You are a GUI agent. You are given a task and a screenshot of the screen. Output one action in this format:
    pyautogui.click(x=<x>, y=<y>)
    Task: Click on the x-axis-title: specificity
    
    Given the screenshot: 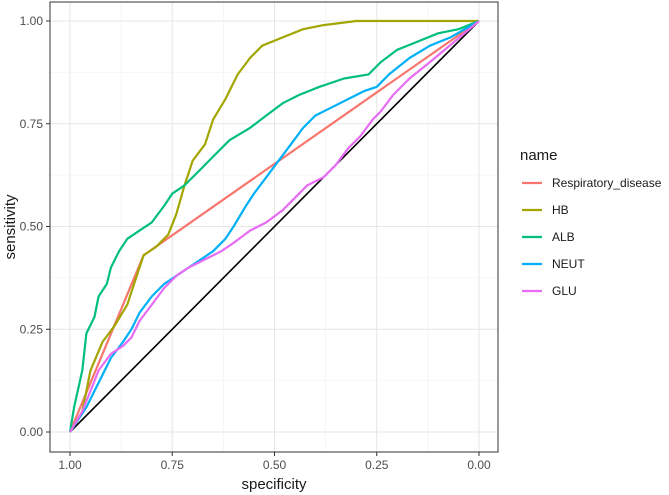 What is the action you would take?
    pyautogui.click(x=274, y=484)
    